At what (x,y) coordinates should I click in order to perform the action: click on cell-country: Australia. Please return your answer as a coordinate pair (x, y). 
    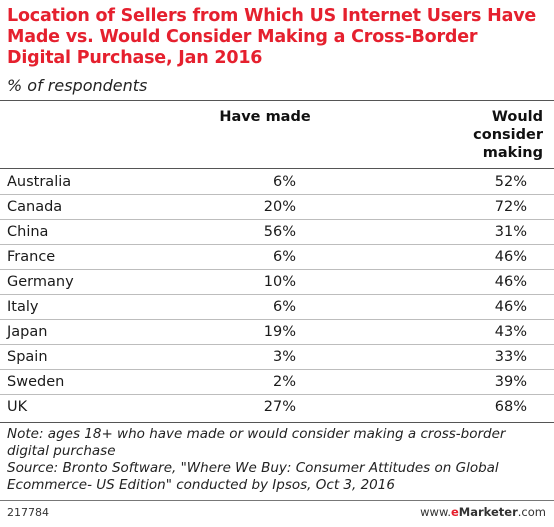
    Looking at the image, I should click on (39, 182).